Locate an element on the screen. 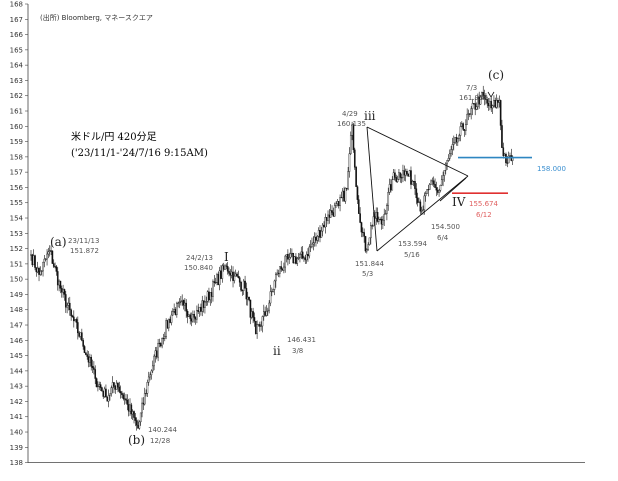 This screenshot has width=618, height=481. triangle-pattern is located at coordinates (417, 189).